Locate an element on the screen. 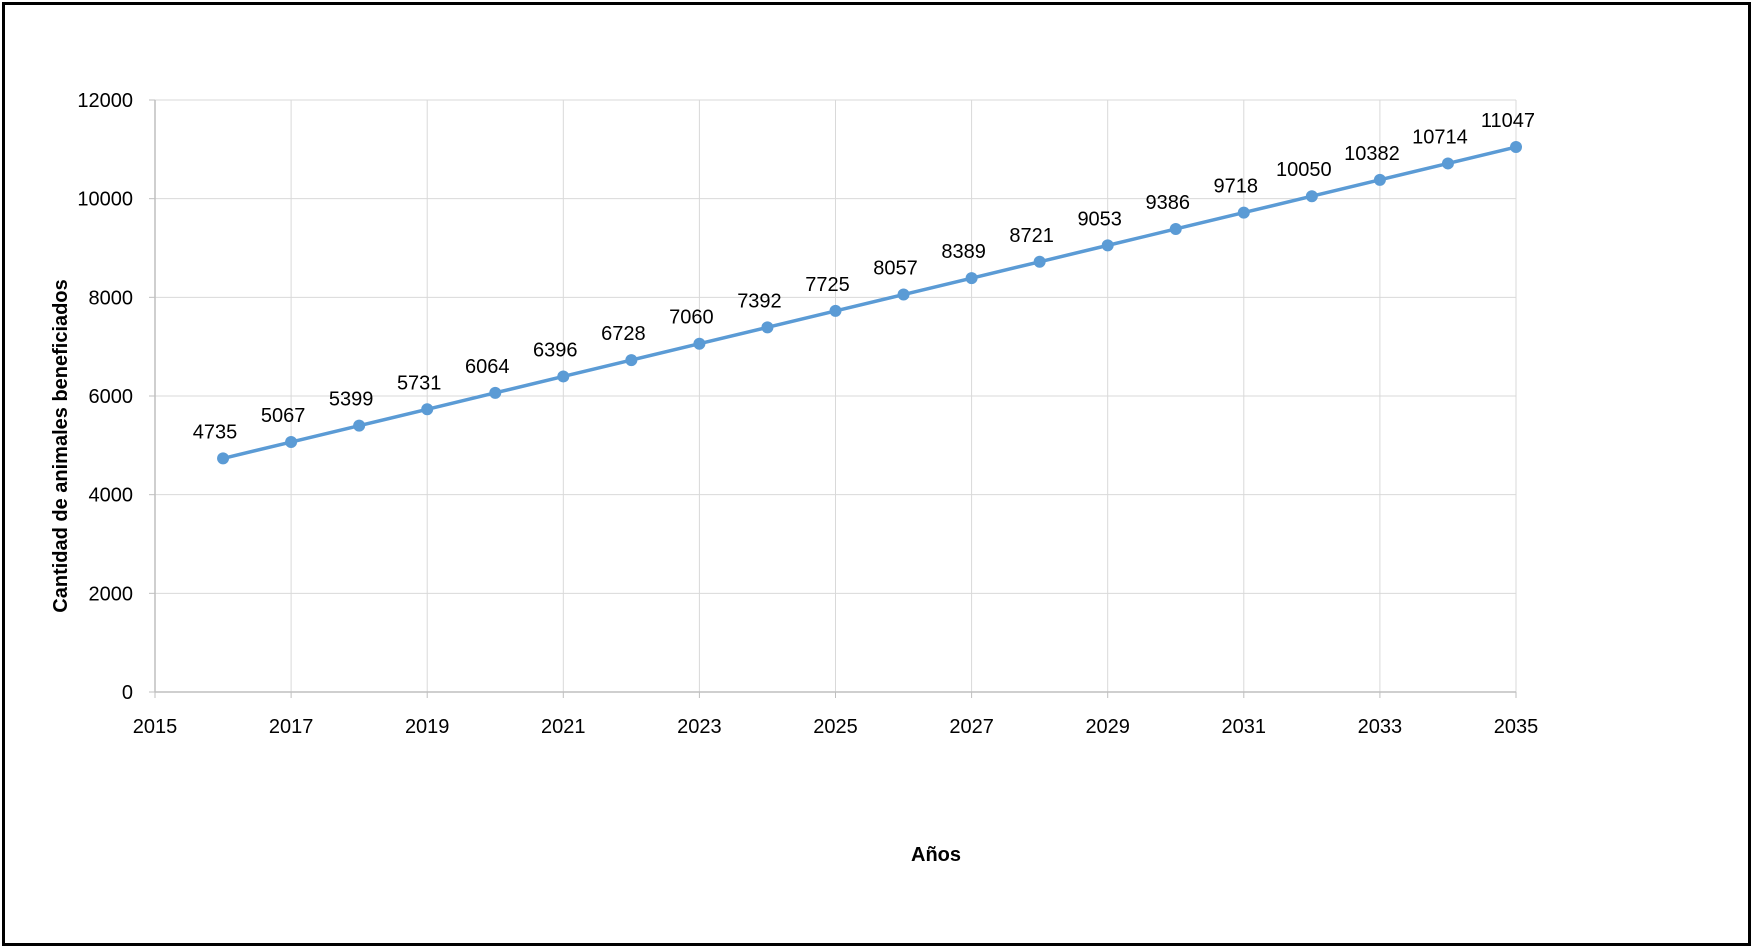 The height and width of the screenshot is (952, 1757). data-label: 5731 is located at coordinates (419, 383).